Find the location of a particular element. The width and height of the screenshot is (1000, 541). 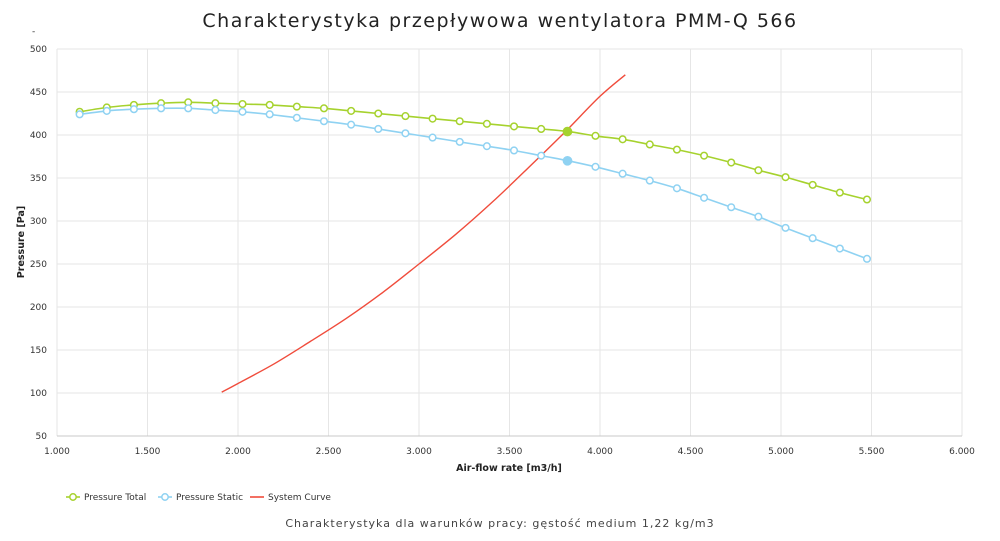

operating-point-pressure-static is located at coordinates (567, 161).